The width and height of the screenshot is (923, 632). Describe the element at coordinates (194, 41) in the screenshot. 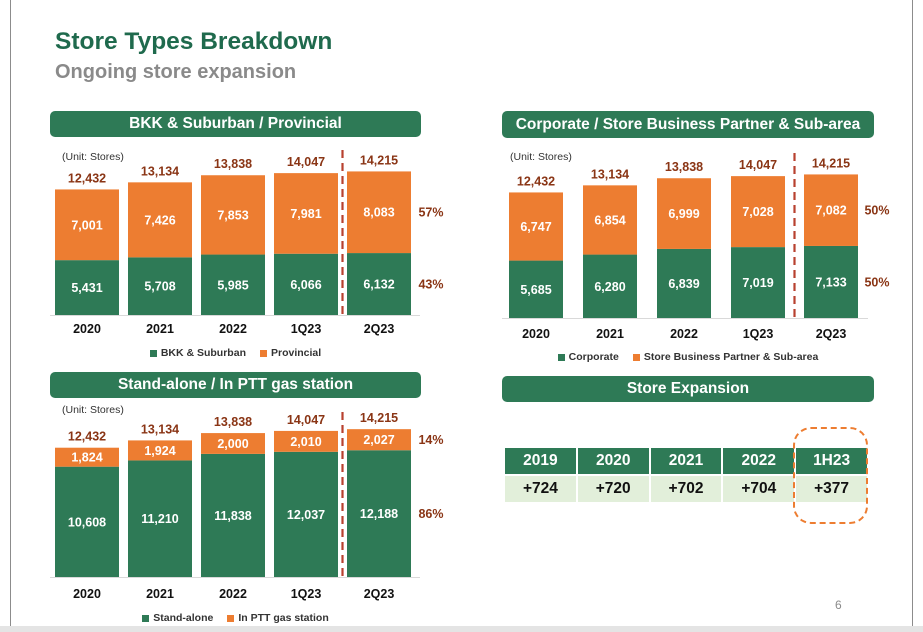

I see `slide-title: Store Types Breakdown` at that location.